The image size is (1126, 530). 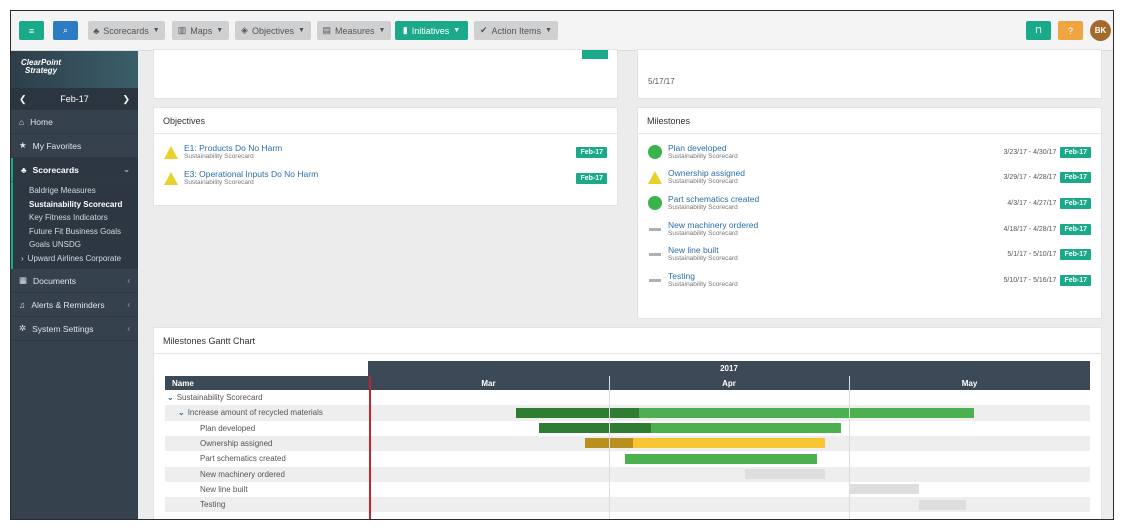 What do you see at coordinates (707, 173) in the screenshot?
I see `milestone-name: Ownership assigned` at bounding box center [707, 173].